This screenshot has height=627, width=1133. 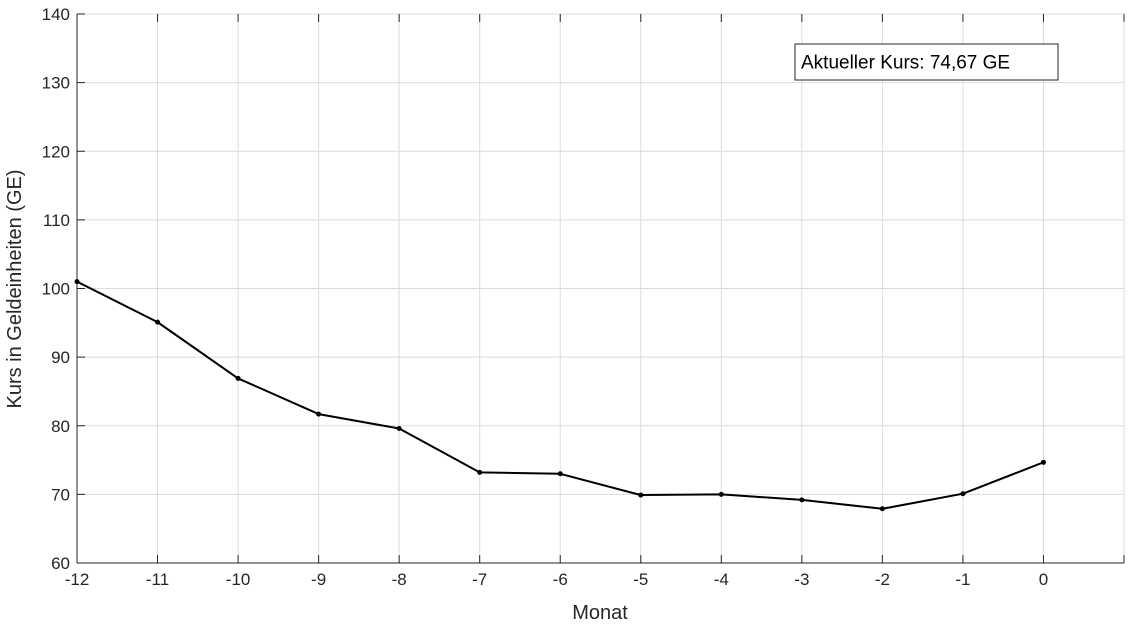 I want to click on y-tick-label: 140, so click(x=56, y=14).